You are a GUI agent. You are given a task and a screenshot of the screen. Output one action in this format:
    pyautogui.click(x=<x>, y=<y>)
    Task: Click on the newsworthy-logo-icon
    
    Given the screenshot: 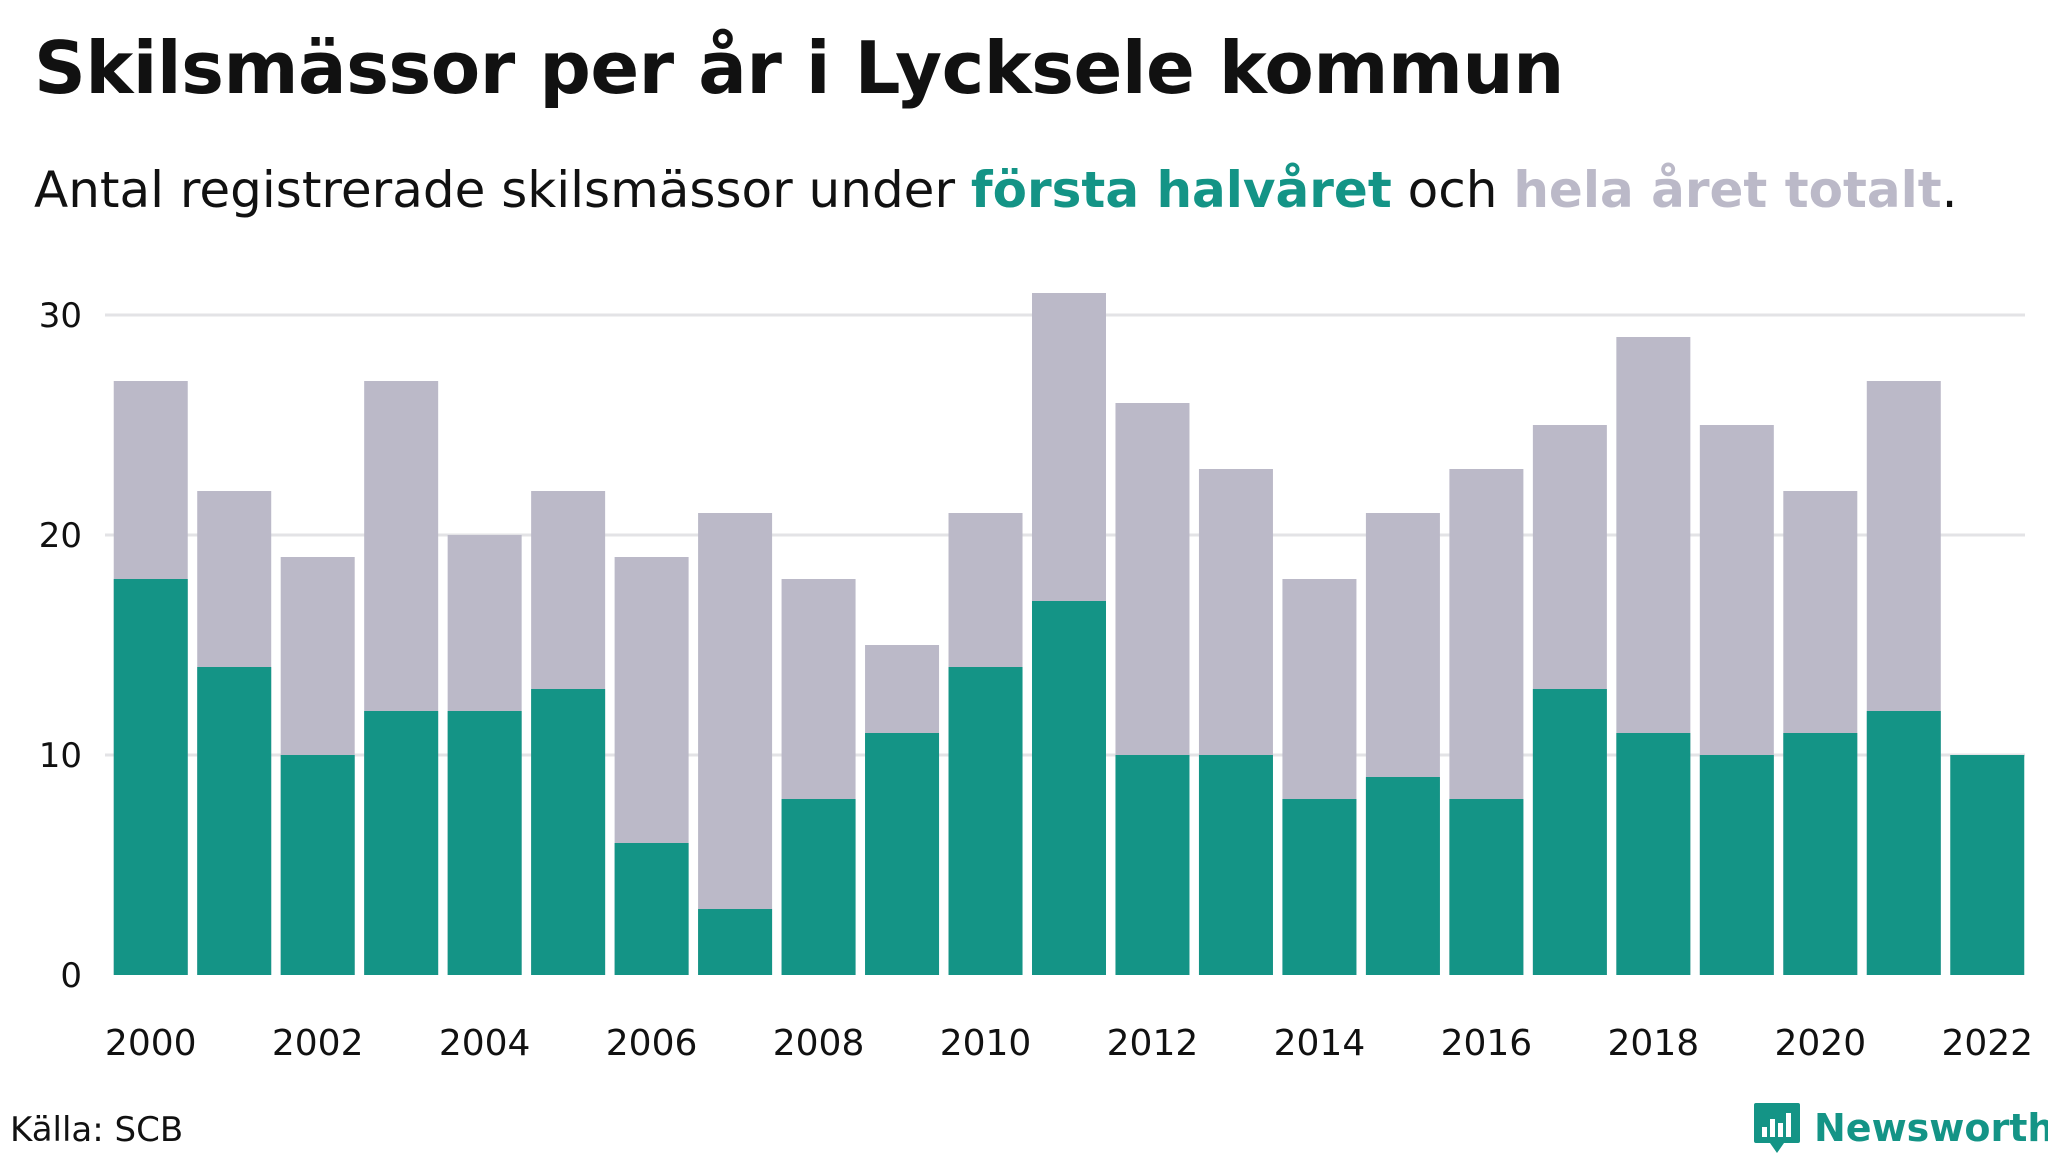 What is the action you would take?
    pyautogui.click(x=1777, y=1128)
    